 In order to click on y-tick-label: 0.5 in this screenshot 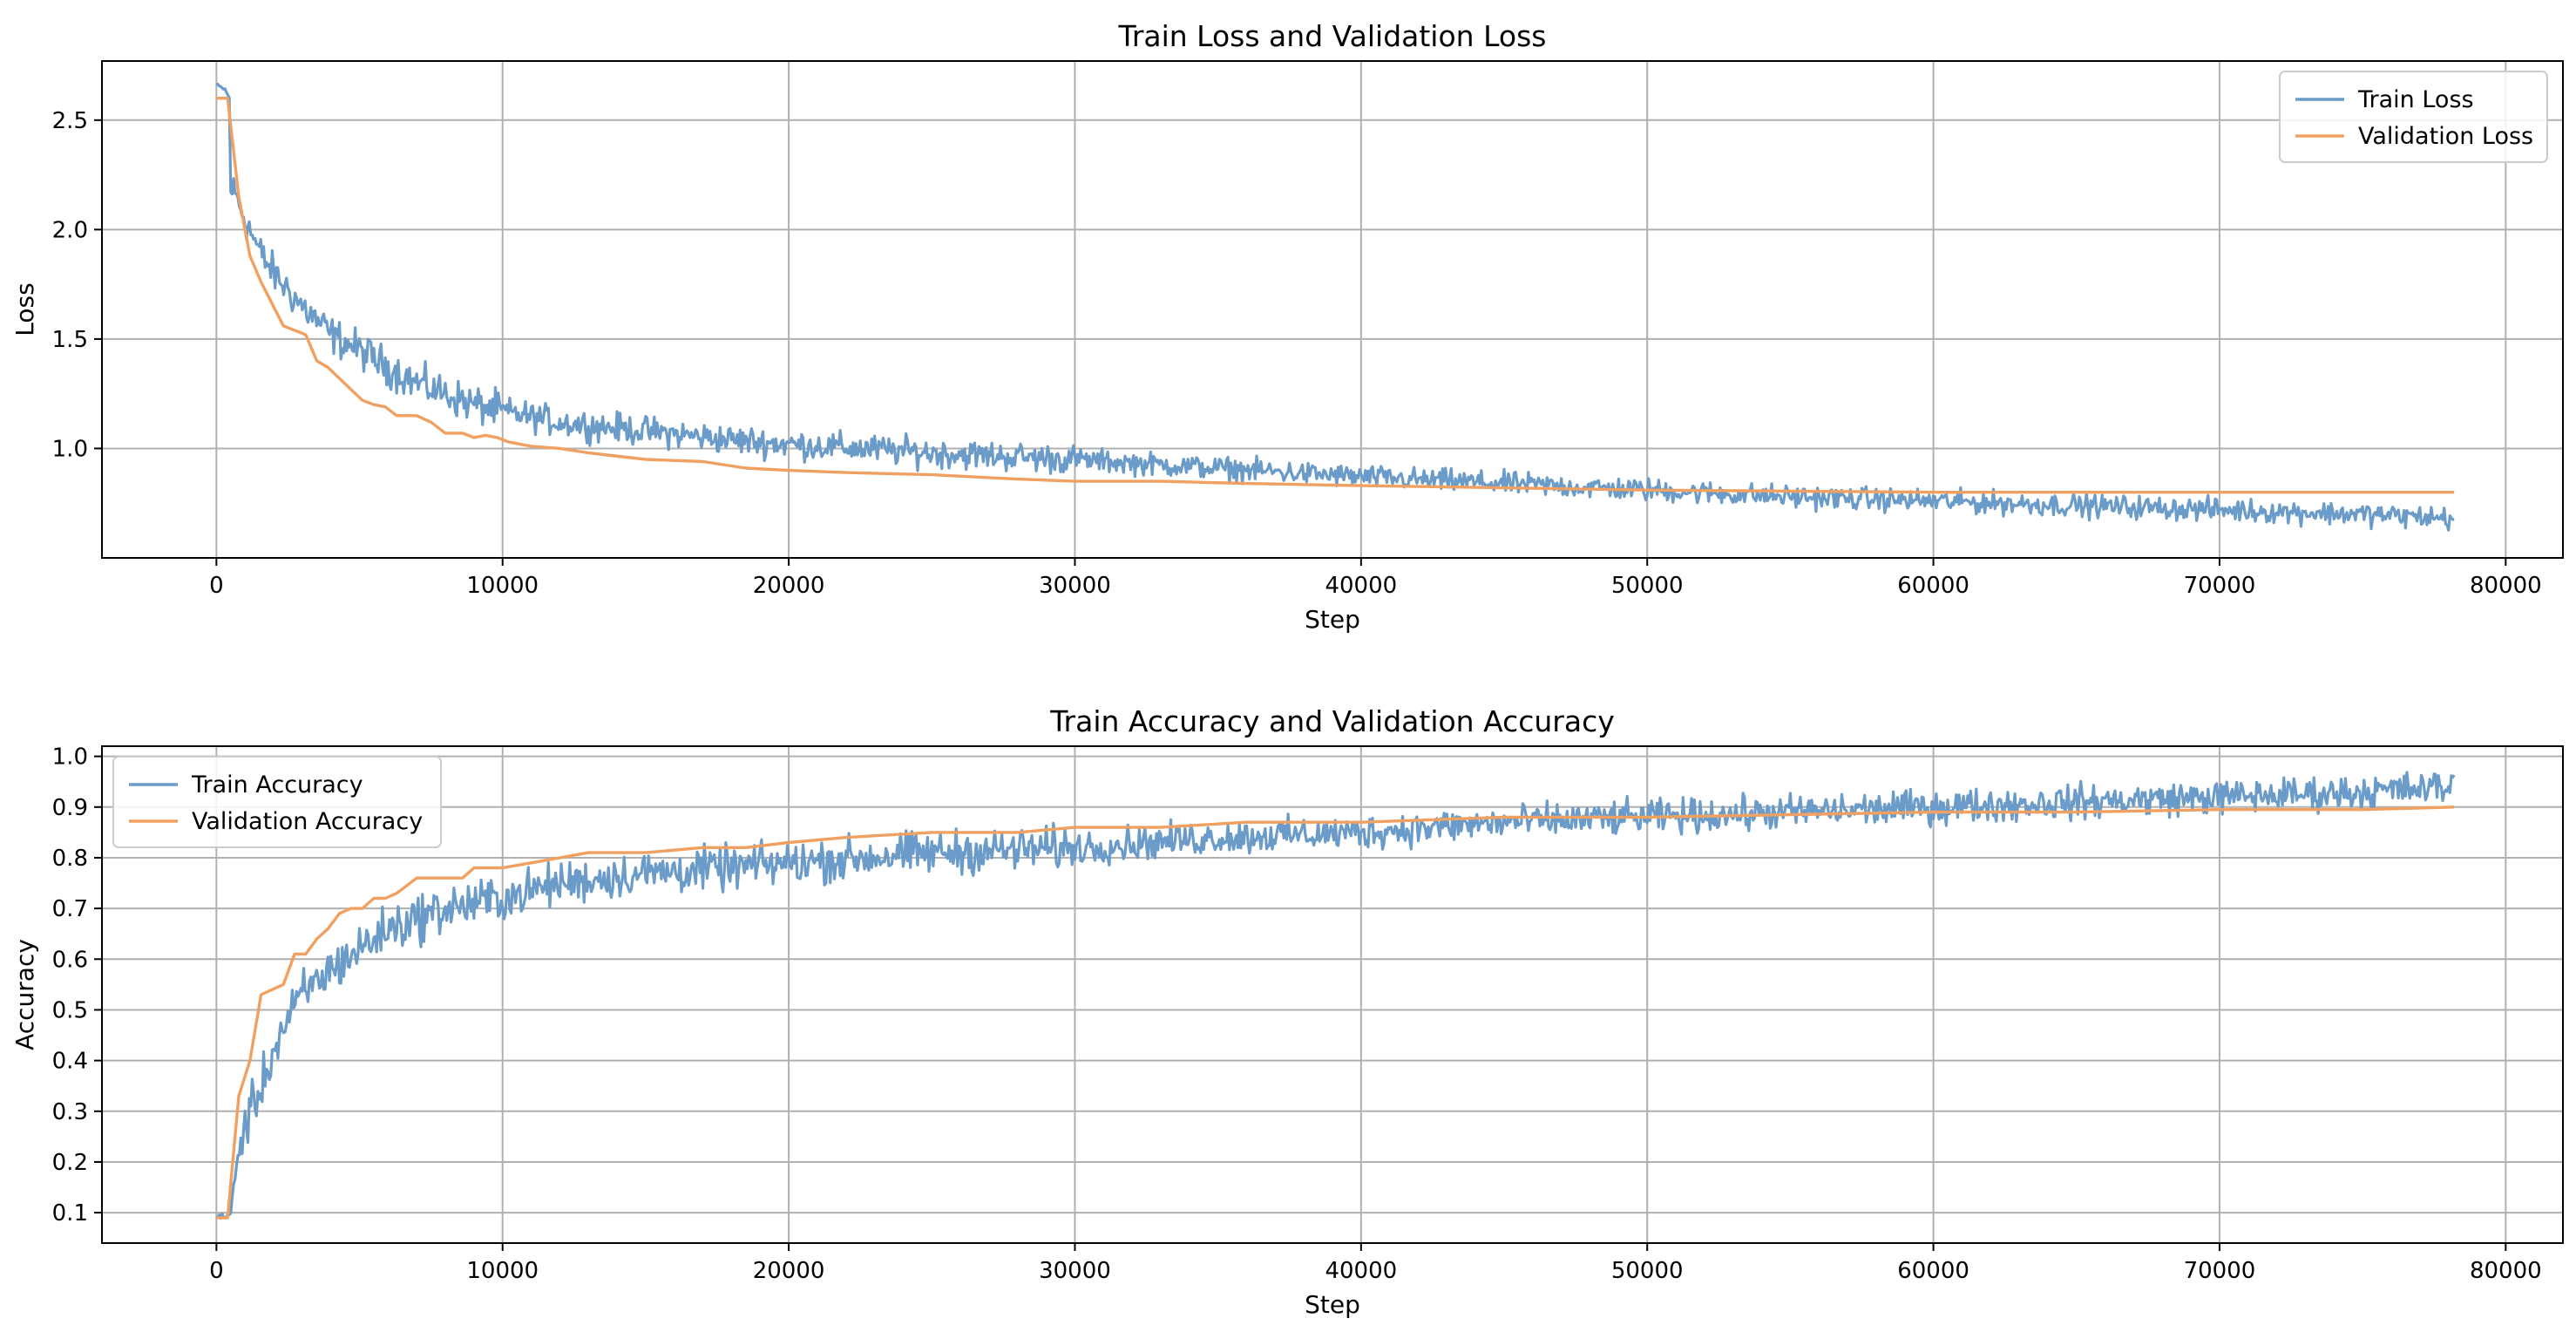, I will do `click(70, 1010)`.